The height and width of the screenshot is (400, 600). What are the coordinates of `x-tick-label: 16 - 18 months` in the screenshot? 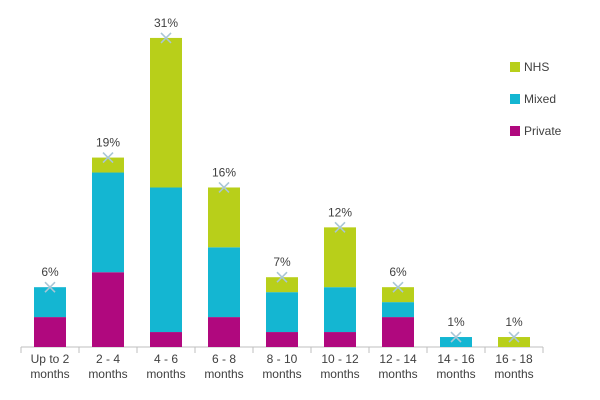 It's located at (514, 366).